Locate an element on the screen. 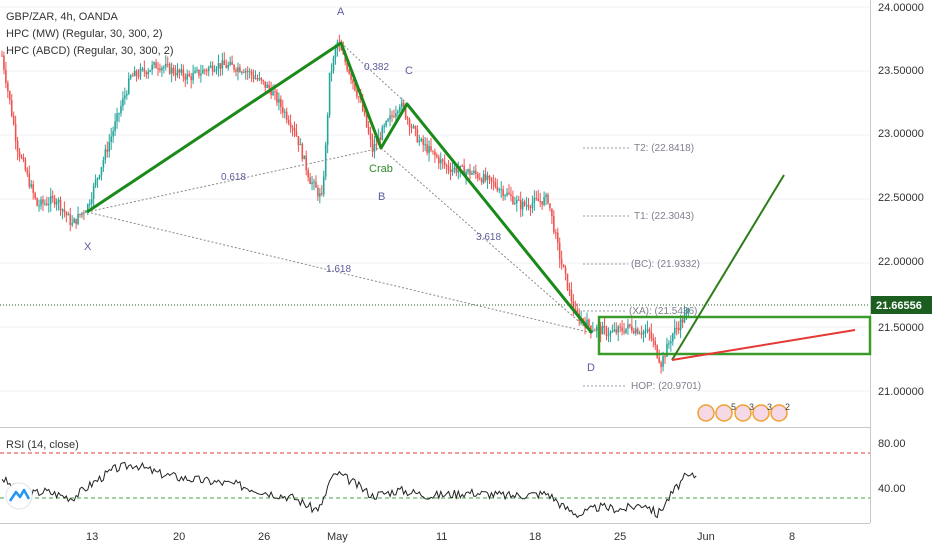 This screenshot has width=932, height=555. symbol-title: GBP/ZAR, 4h, OANDA is located at coordinates (62, 17).